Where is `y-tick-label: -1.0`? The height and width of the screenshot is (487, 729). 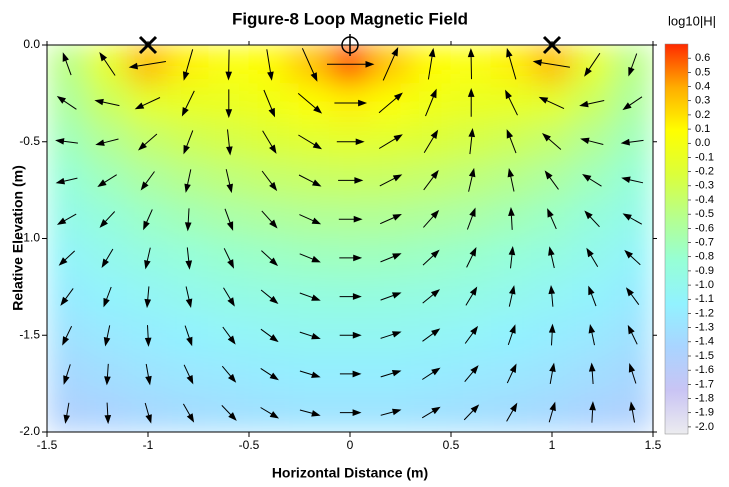 y-tick-label: -1.0 is located at coordinates (29, 238).